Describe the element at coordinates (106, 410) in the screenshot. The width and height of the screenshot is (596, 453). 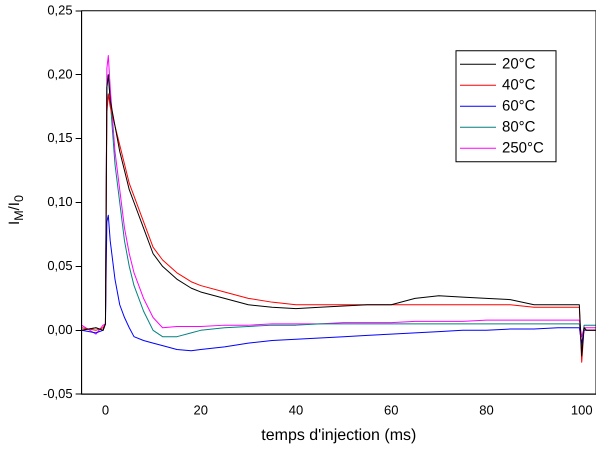
I see `x-tick-label: 0` at that location.